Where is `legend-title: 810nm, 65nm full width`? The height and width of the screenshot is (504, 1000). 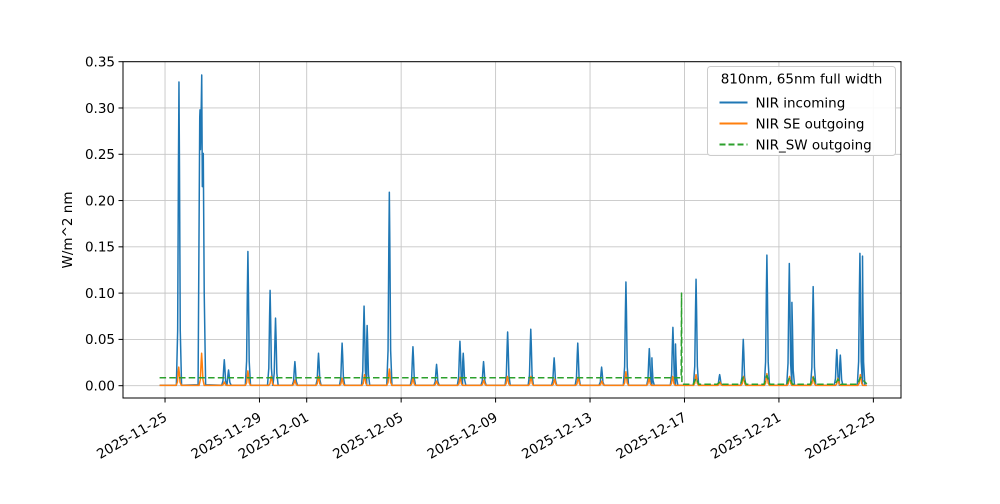 legend-title: 810nm, 65nm full width is located at coordinates (802, 80).